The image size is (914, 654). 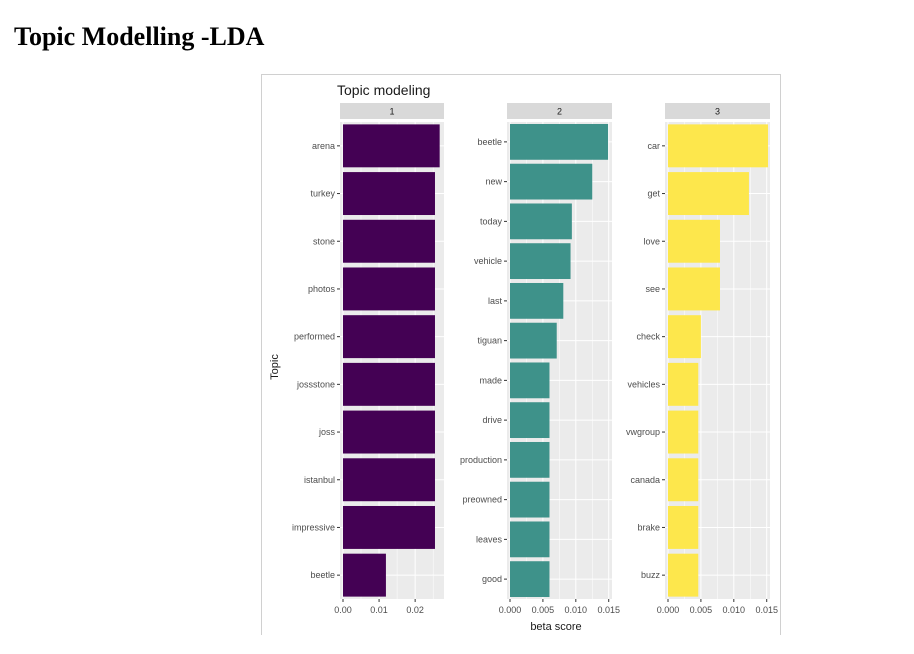 What do you see at coordinates (389, 432) in the screenshot?
I see `bar-joss` at bounding box center [389, 432].